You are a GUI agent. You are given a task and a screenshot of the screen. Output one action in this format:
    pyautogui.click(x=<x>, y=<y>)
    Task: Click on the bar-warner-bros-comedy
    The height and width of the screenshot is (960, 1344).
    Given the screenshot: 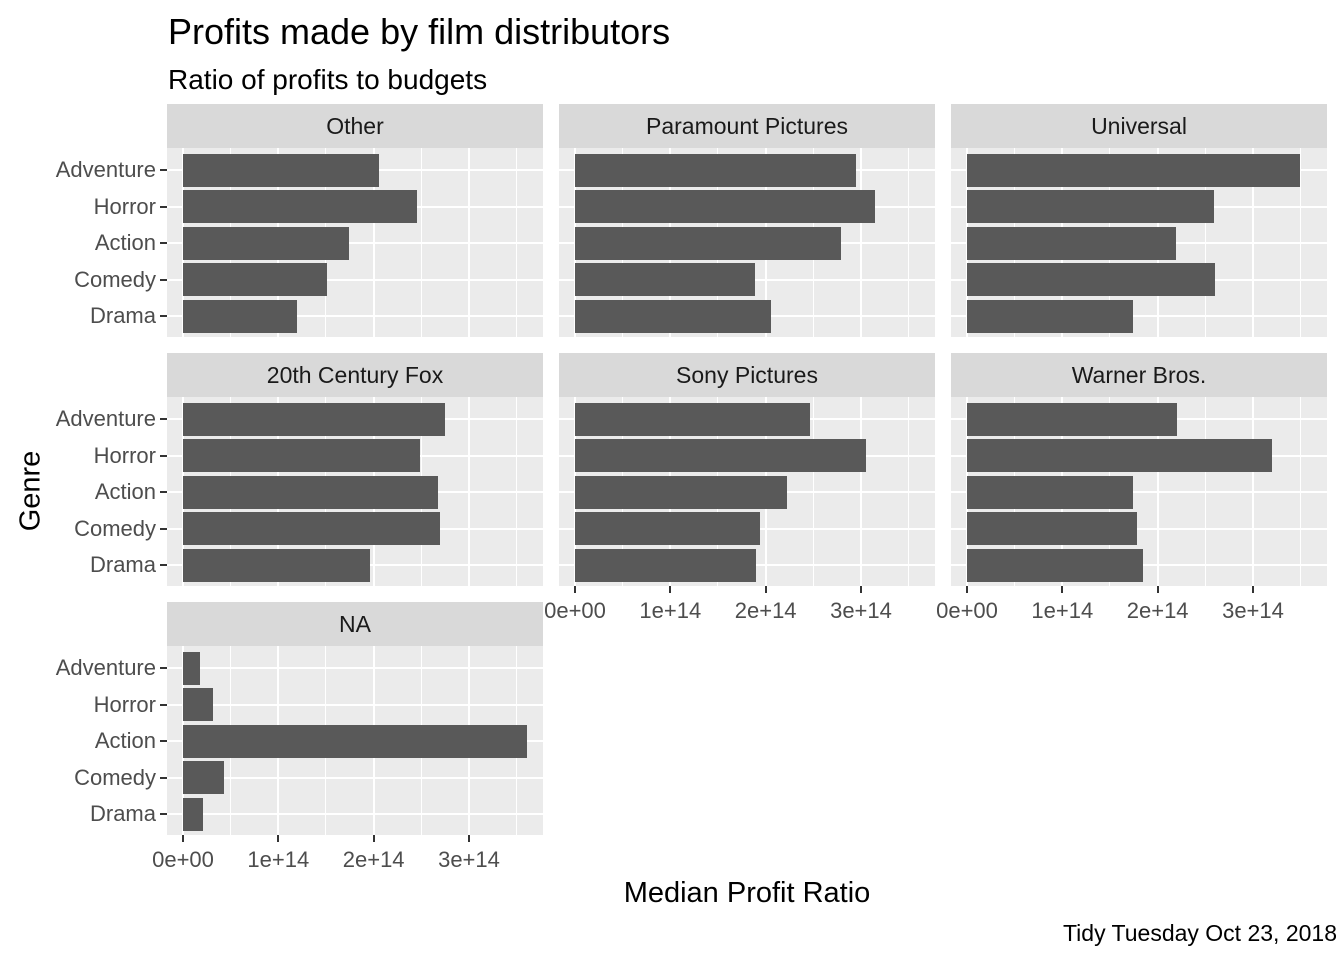 What is the action you would take?
    pyautogui.click(x=1052, y=528)
    